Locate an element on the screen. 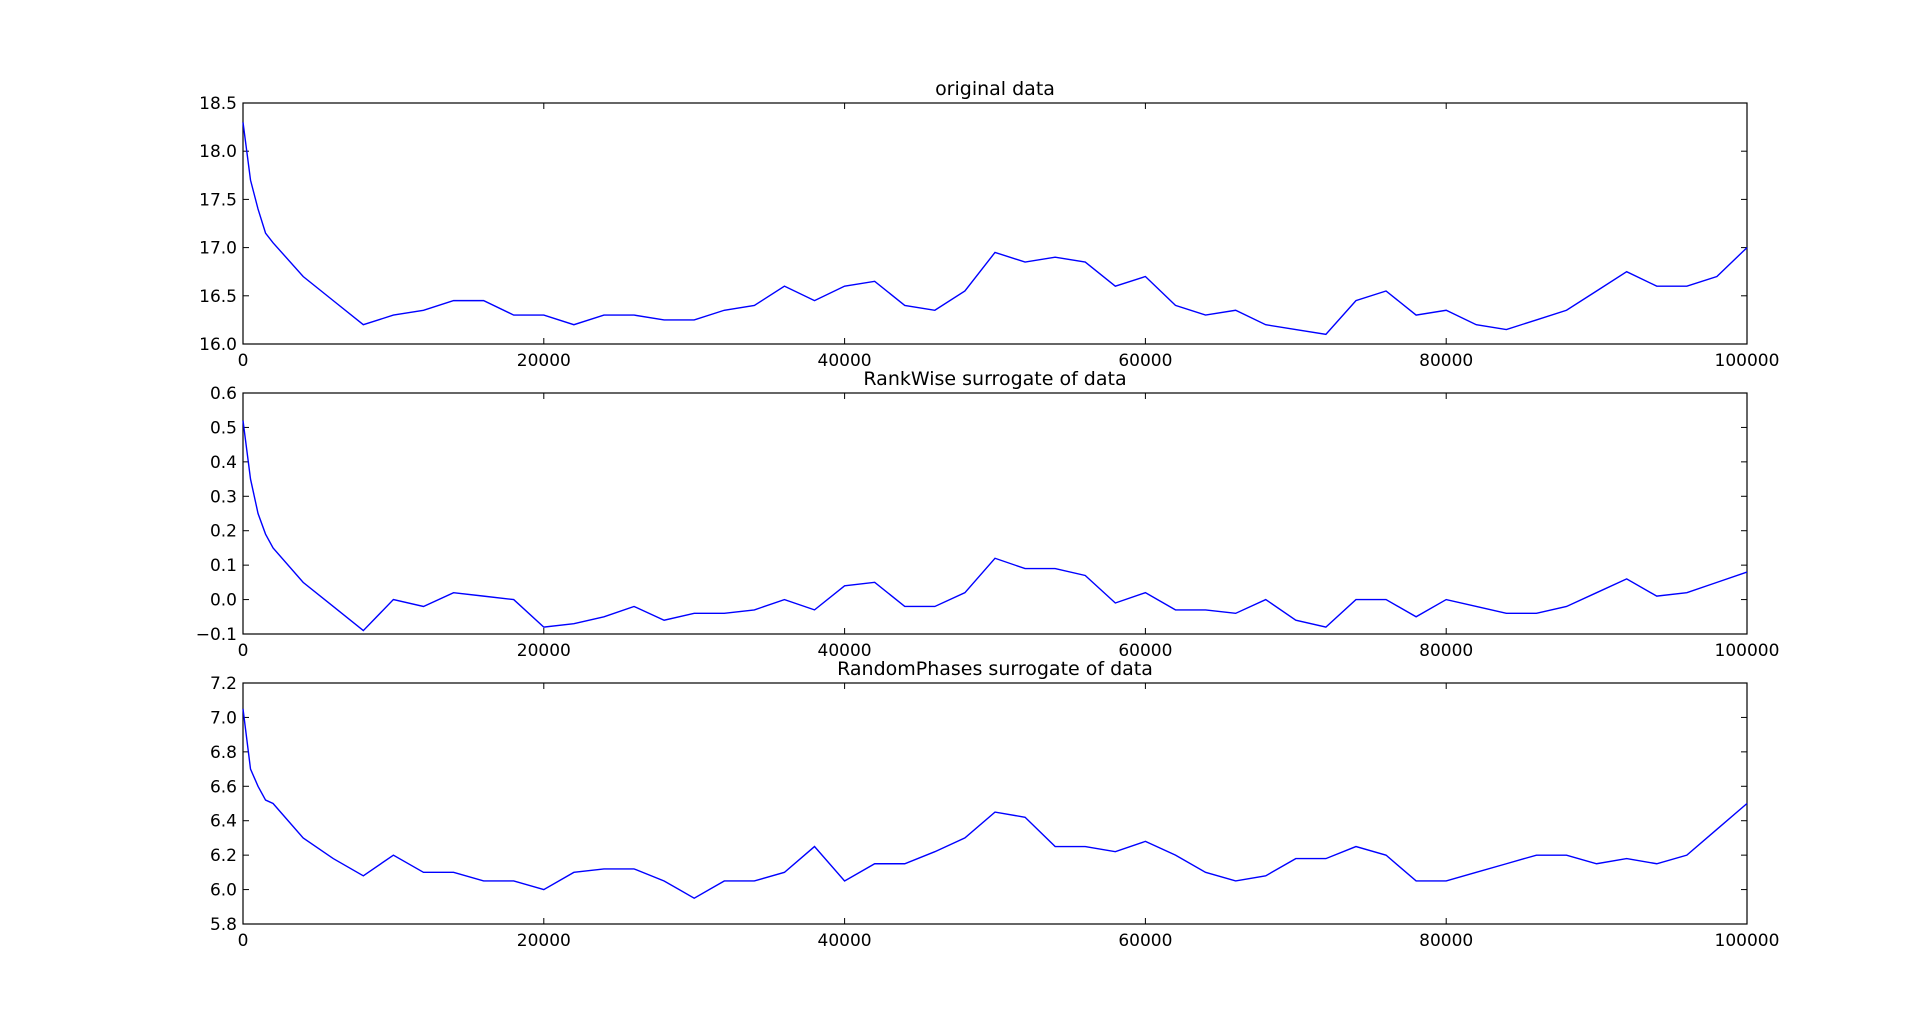 The width and height of the screenshot is (1918, 1017). y-tick-label: 0.5 is located at coordinates (223, 428).